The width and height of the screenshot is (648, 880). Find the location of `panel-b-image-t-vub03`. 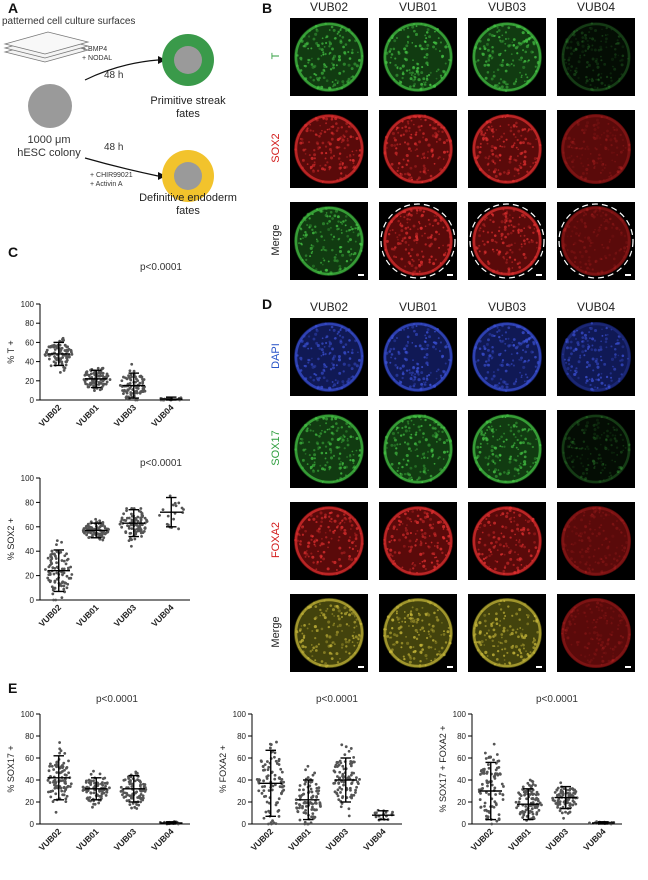

panel-b-image-t-vub03 is located at coordinates (507, 57).